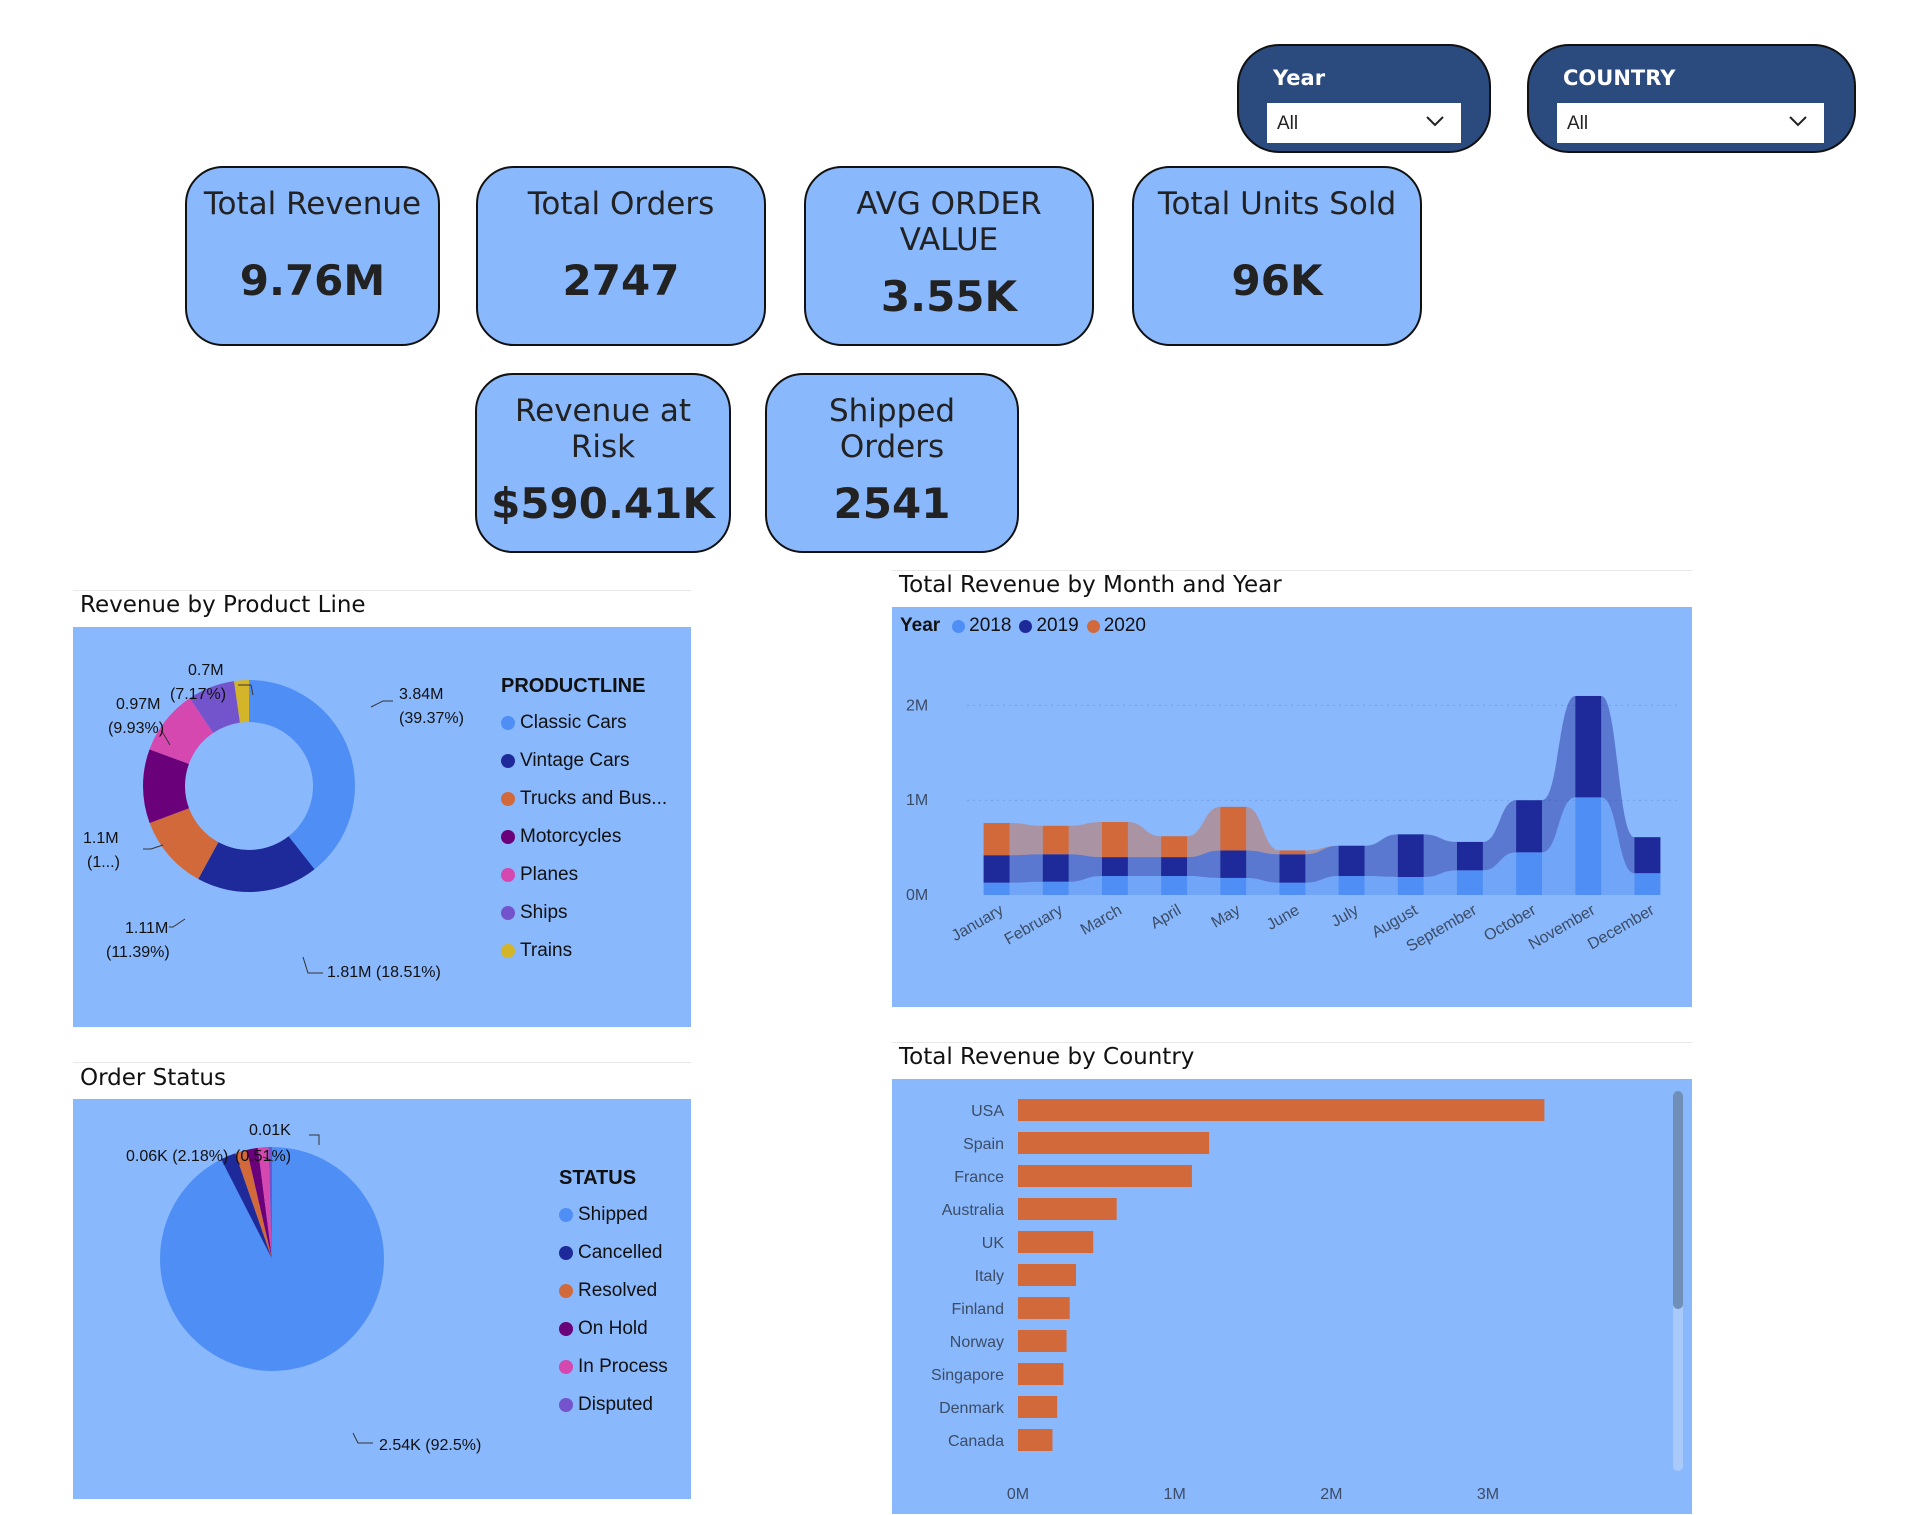 This screenshot has width=1920, height=1515. I want to click on bar-march-2019, so click(1114, 867).